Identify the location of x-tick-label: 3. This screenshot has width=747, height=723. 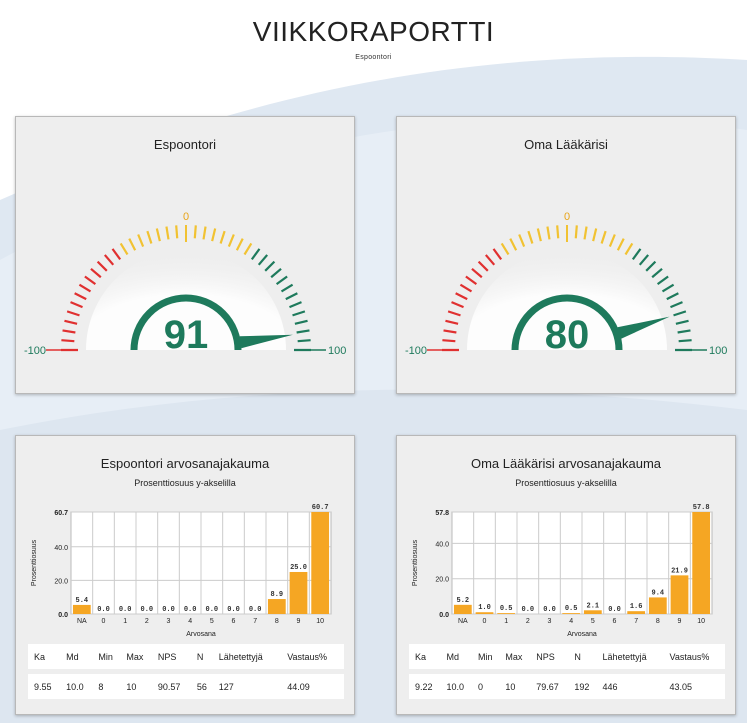
(169, 621).